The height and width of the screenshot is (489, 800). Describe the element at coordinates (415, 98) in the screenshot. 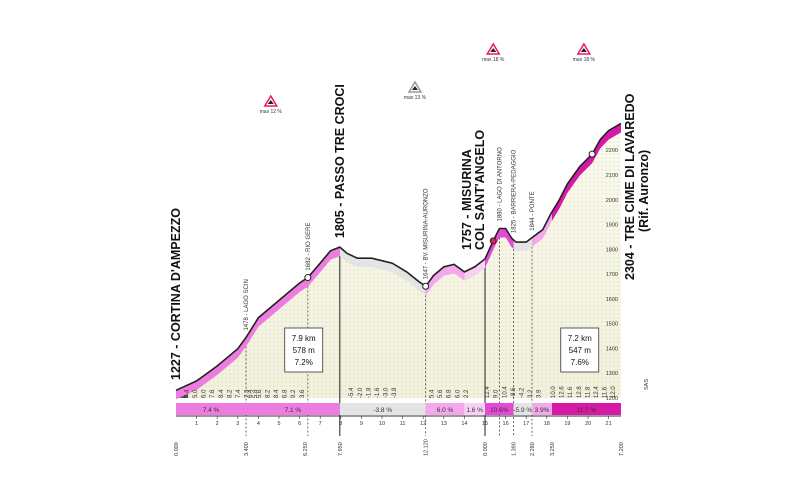

I see `max-label-1: max 13 %` at that location.